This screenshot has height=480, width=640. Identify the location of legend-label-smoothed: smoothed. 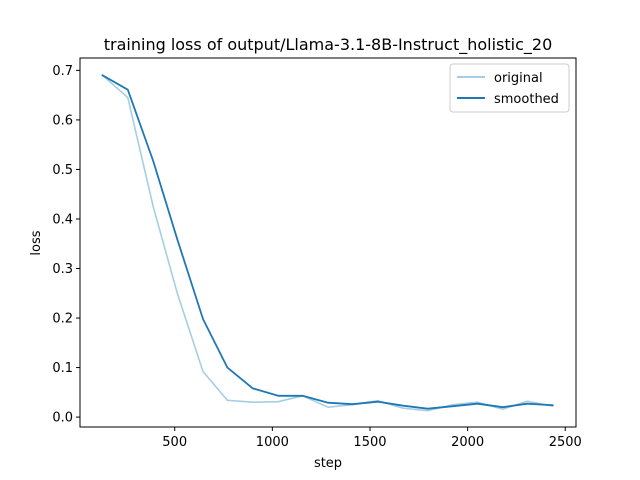
(526, 99).